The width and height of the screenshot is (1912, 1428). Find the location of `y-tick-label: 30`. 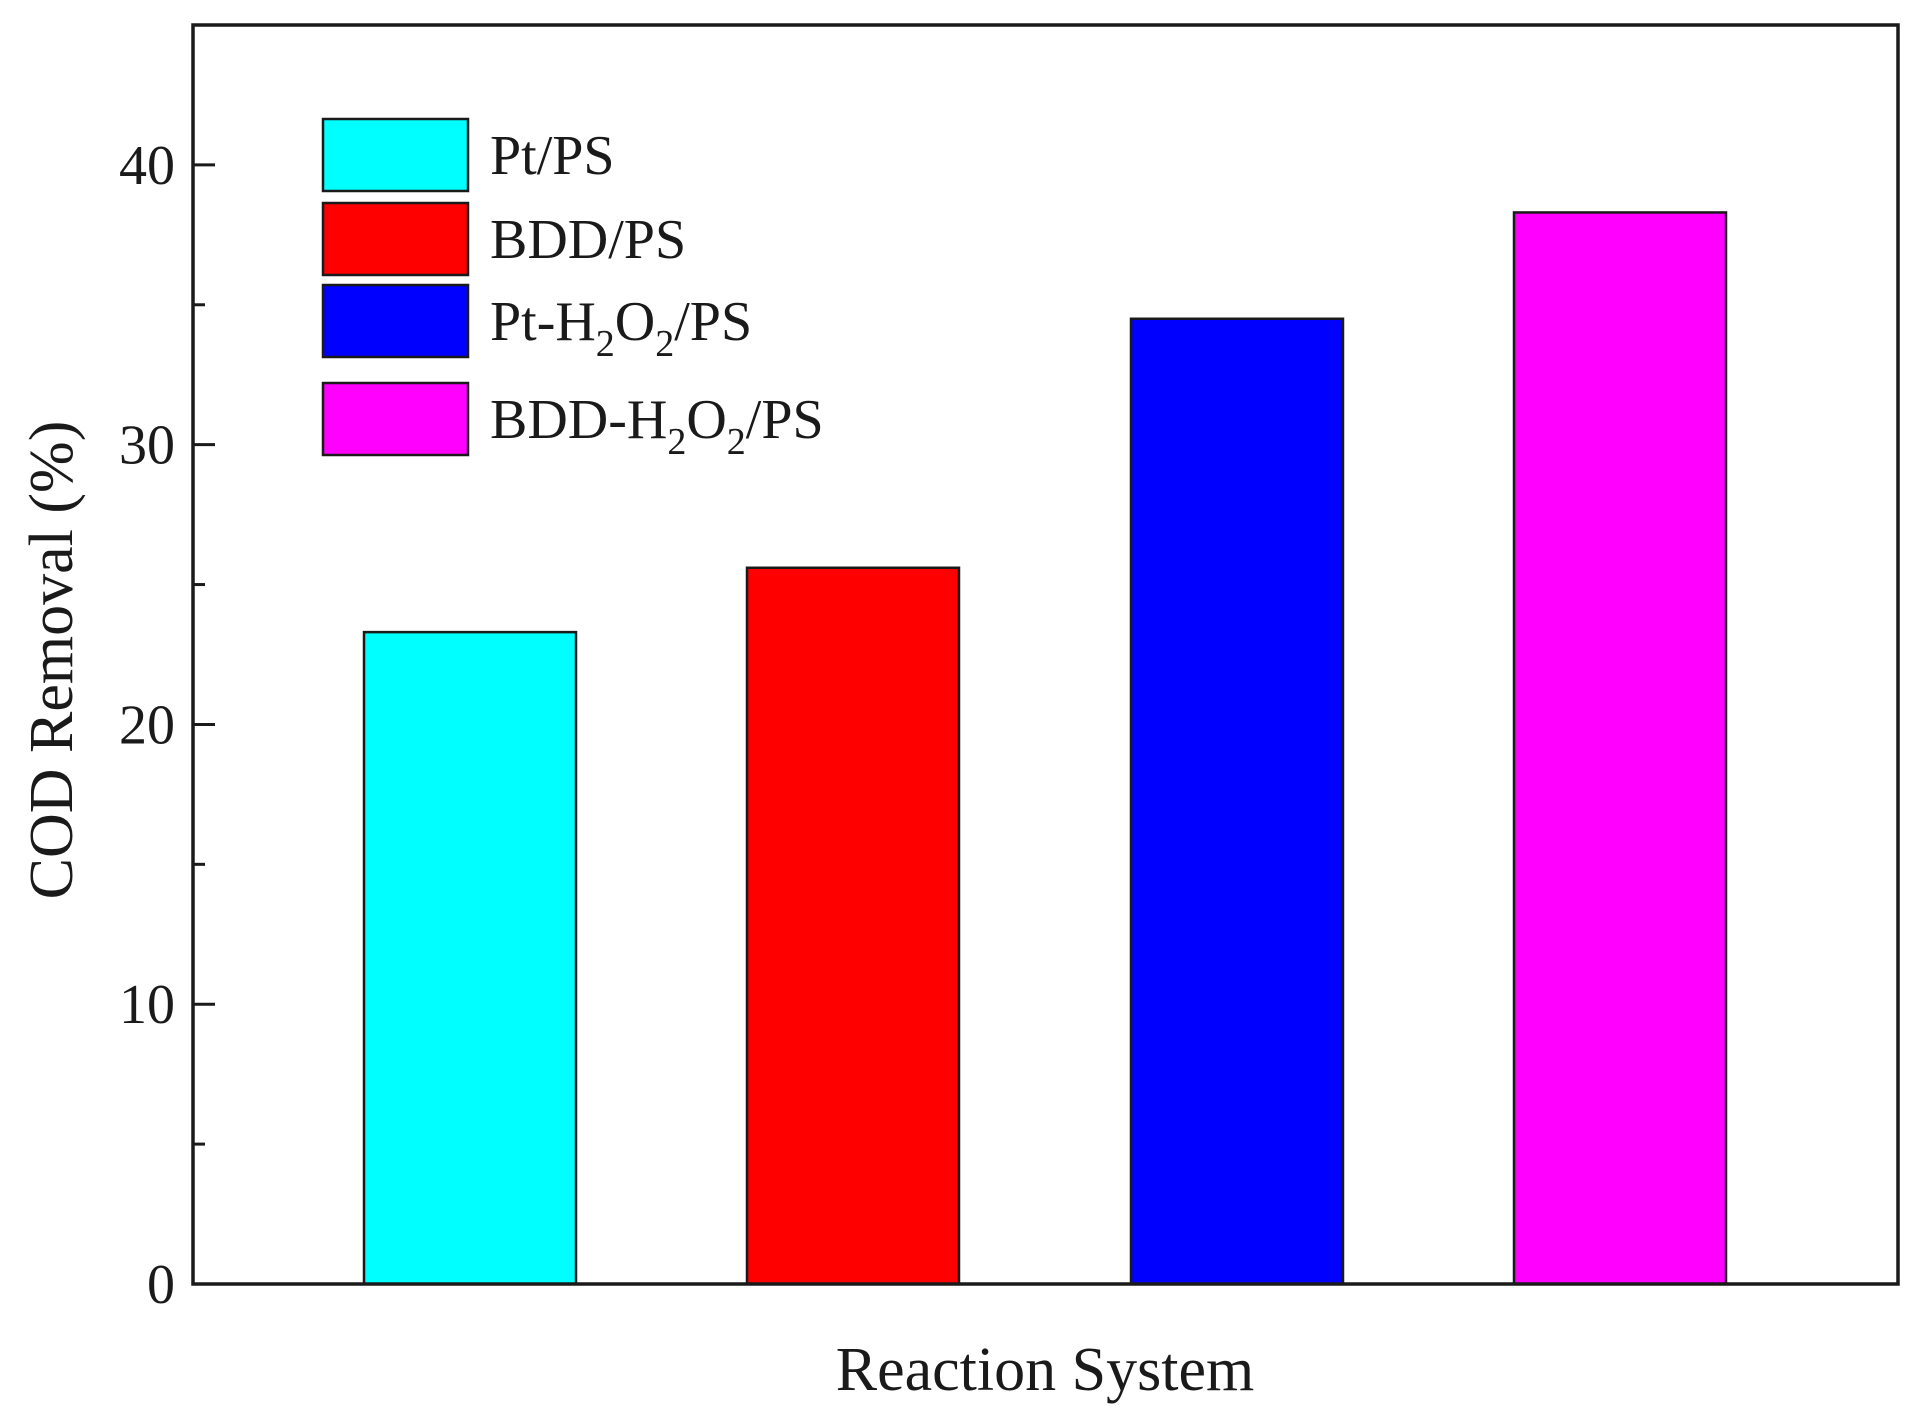

y-tick-label: 30 is located at coordinates (147, 446).